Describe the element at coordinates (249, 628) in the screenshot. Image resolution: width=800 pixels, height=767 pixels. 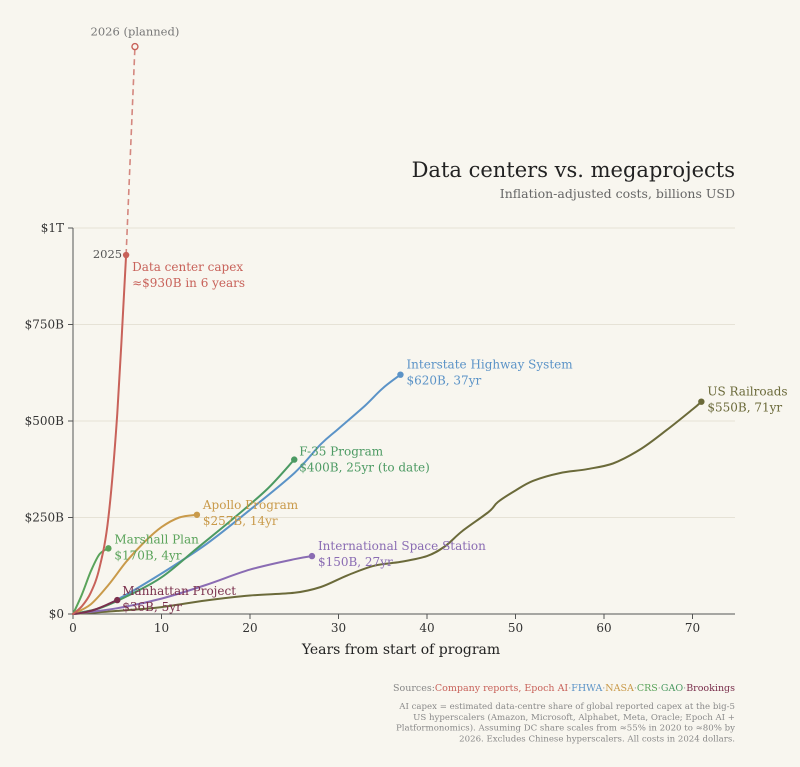
I see `x-tick-label: 20` at that location.